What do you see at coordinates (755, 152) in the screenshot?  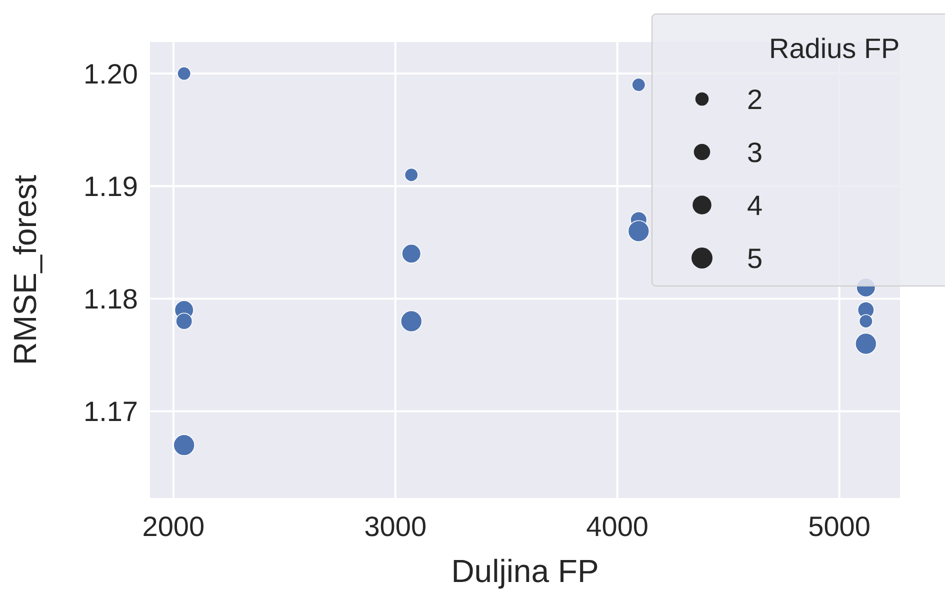 I see `legend-label: 3` at bounding box center [755, 152].